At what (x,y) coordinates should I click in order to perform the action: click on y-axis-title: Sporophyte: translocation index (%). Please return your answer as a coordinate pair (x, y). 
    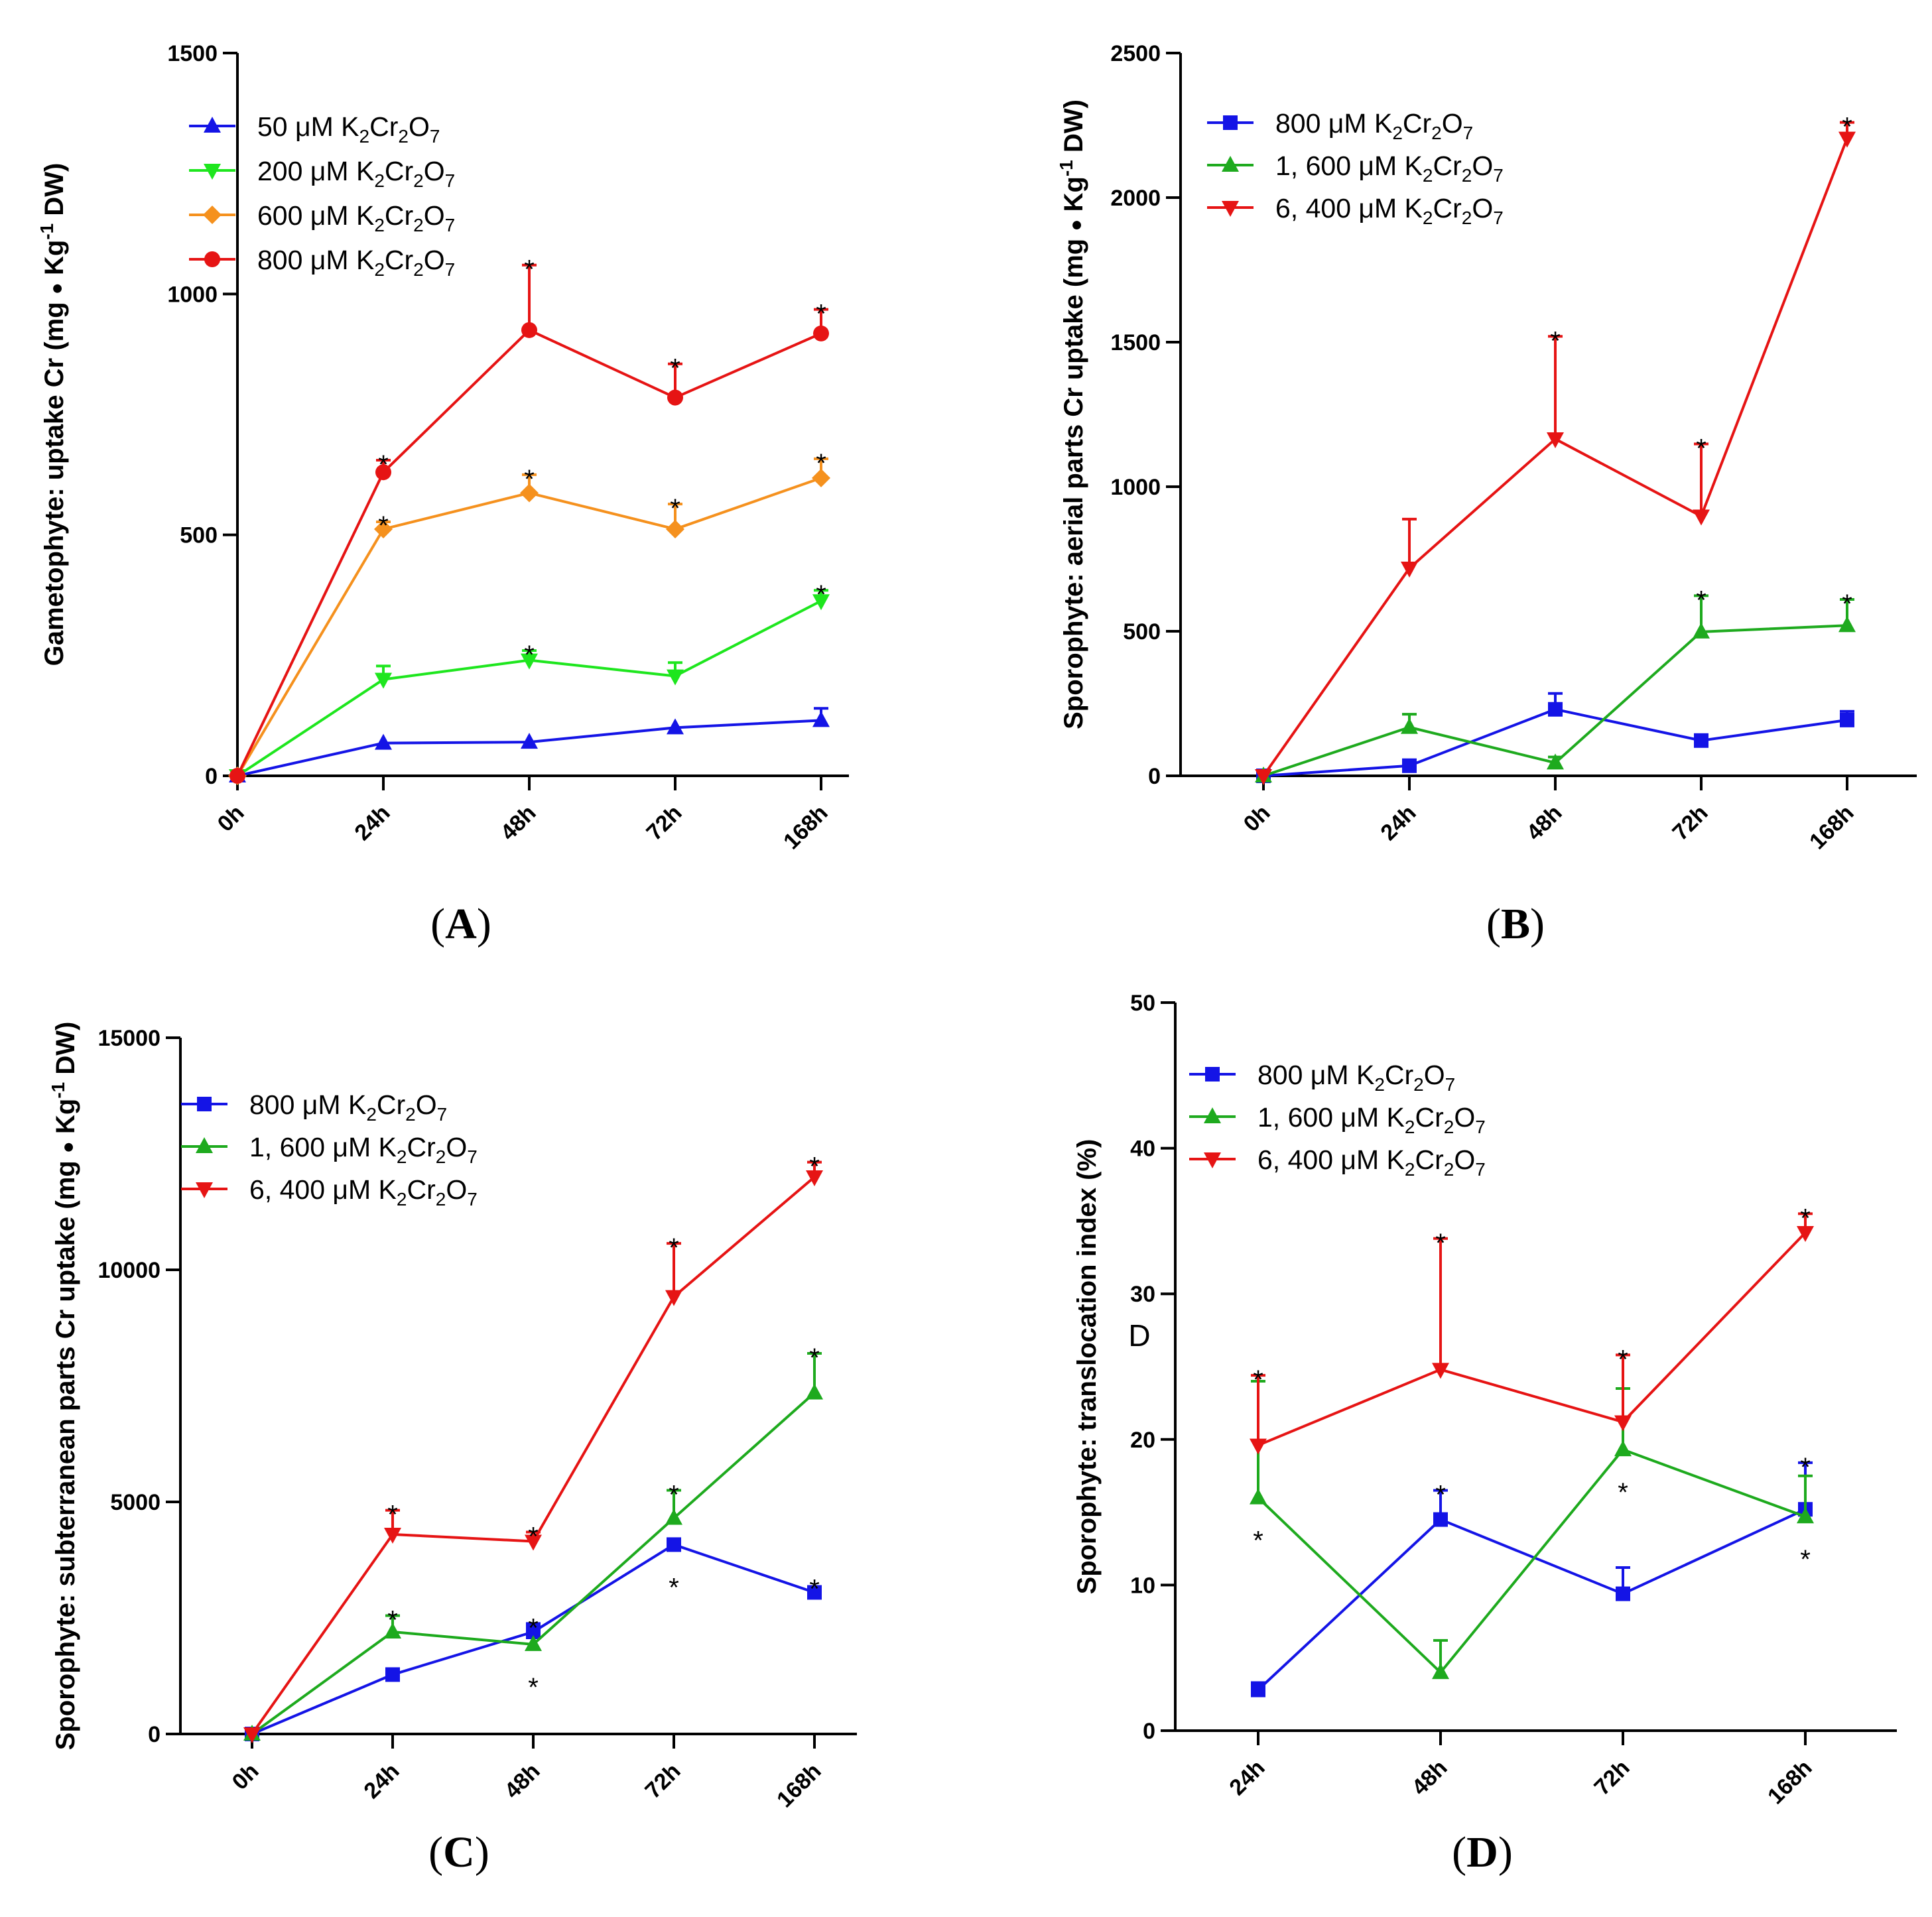
    Looking at the image, I should click on (1087, 1367).